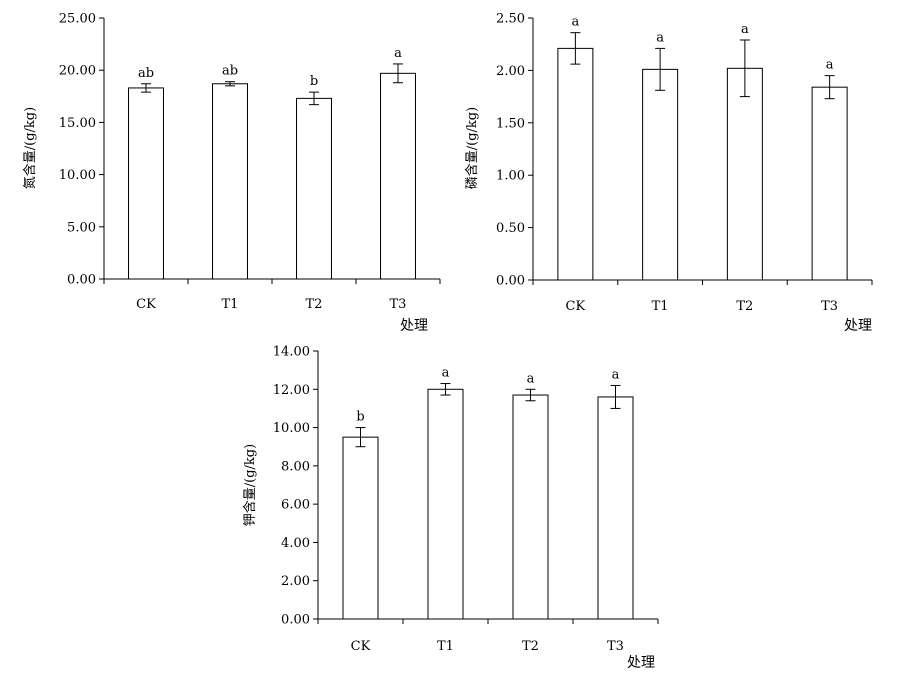 This screenshot has height=679, width=899. What do you see at coordinates (30, 148) in the screenshot?
I see `y-axis-title: 氮含量/(g/kg)` at bounding box center [30, 148].